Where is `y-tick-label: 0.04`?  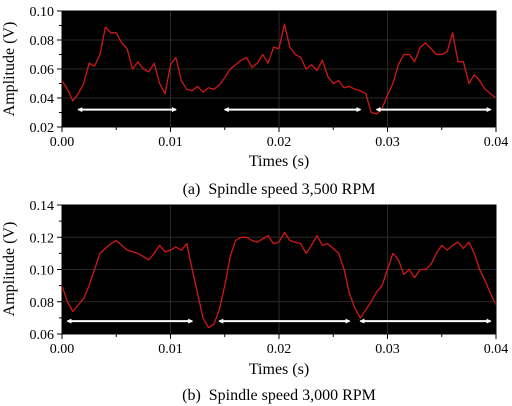
y-tick-label: 0.04 is located at coordinates (42, 99).